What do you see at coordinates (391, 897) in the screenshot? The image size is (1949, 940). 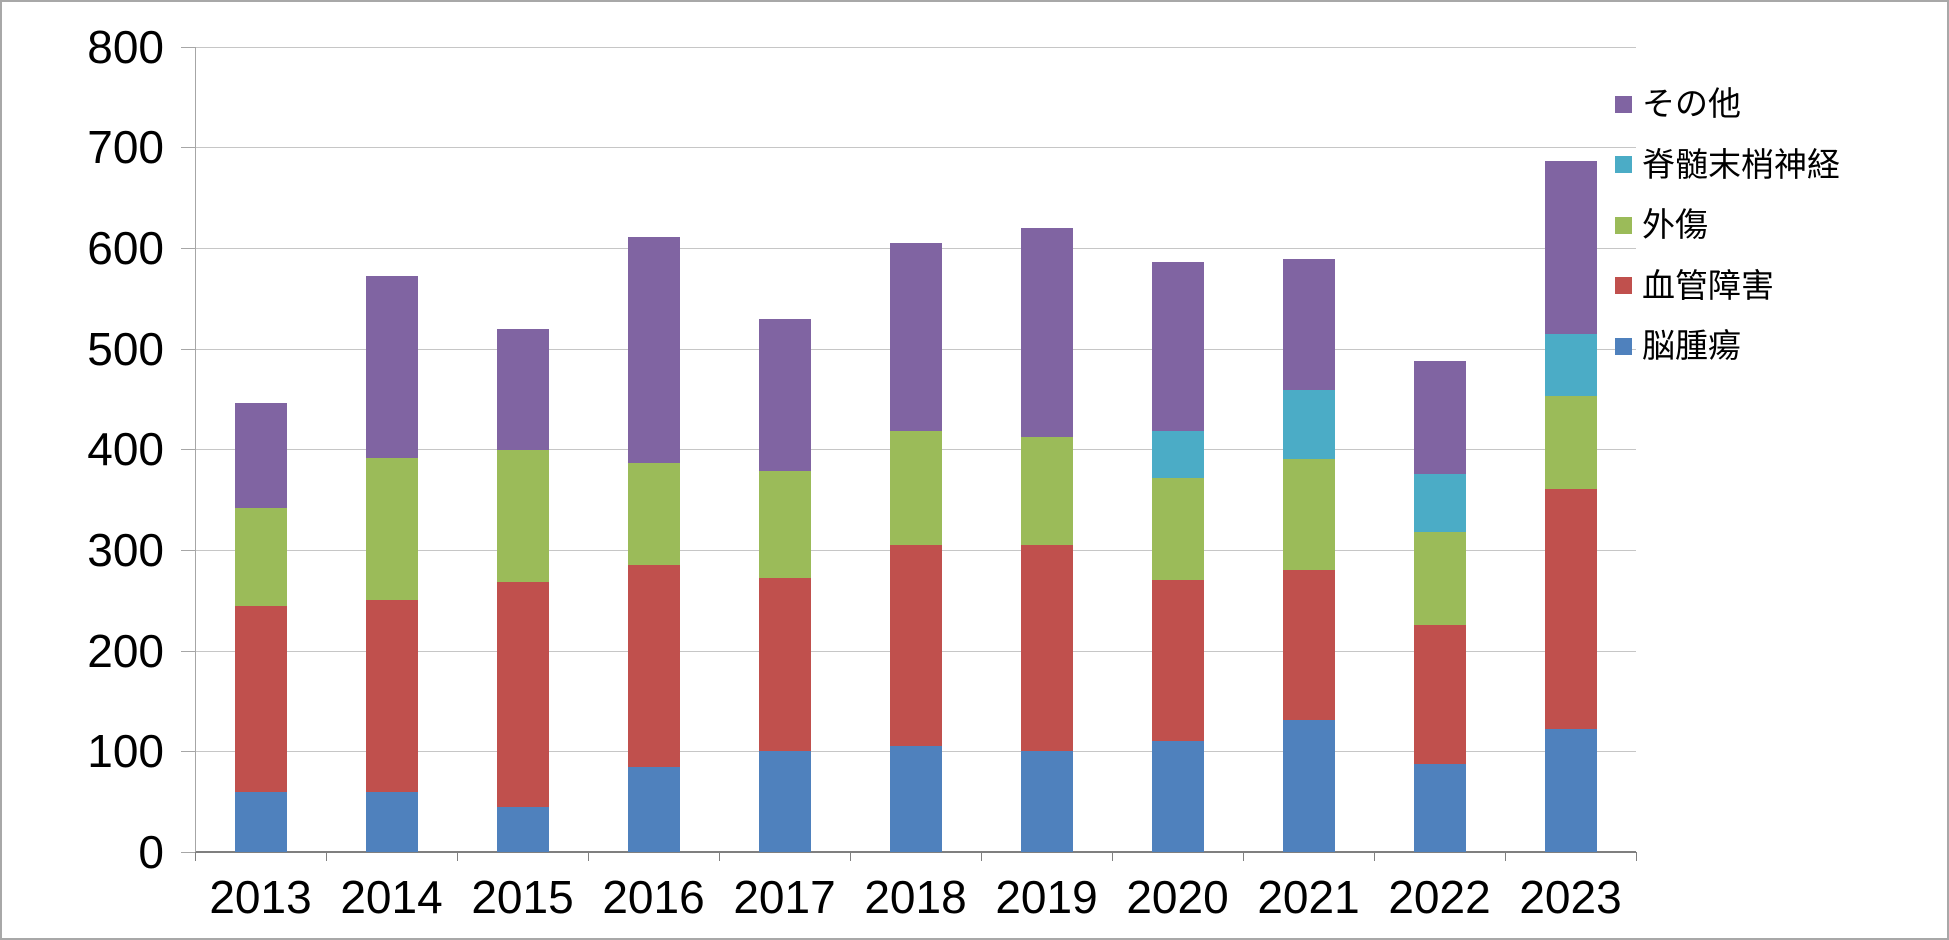 I see `x-axis-label: 2014` at bounding box center [391, 897].